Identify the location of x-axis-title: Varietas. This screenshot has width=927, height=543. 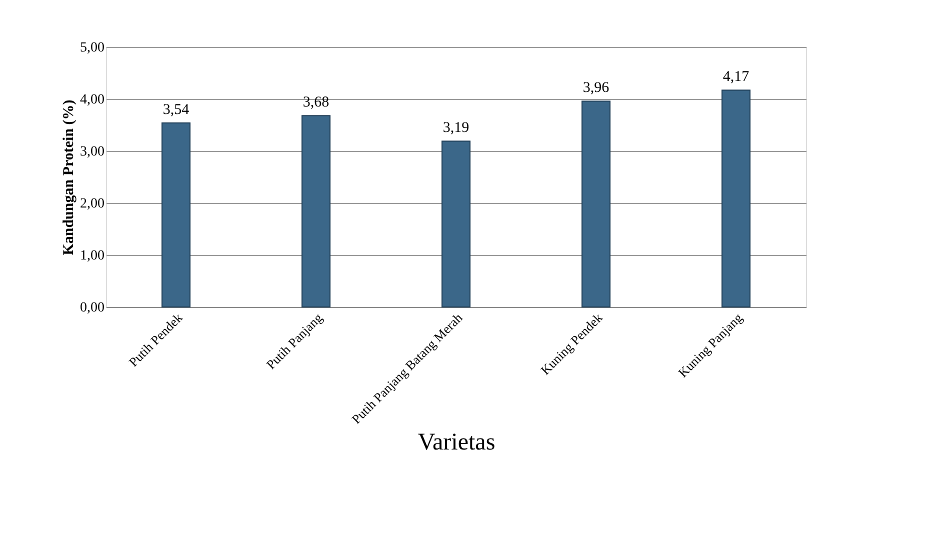
(457, 443).